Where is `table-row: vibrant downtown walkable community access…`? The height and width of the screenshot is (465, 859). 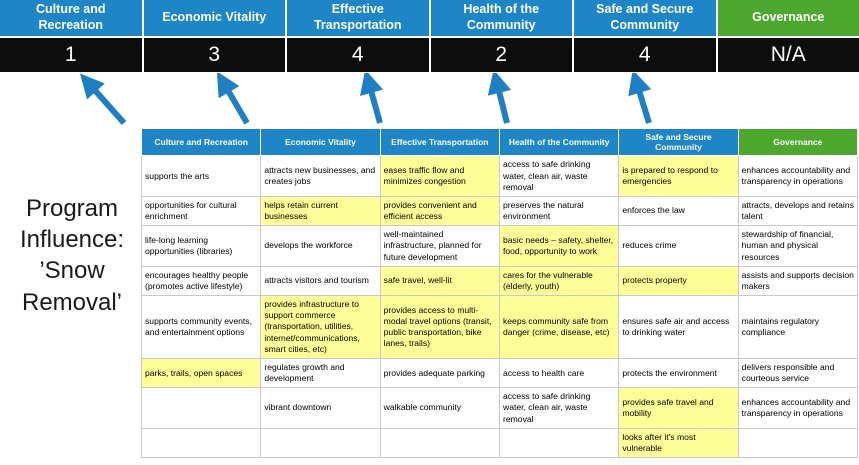 table-row: vibrant downtown walkable community access… is located at coordinates (499, 408).